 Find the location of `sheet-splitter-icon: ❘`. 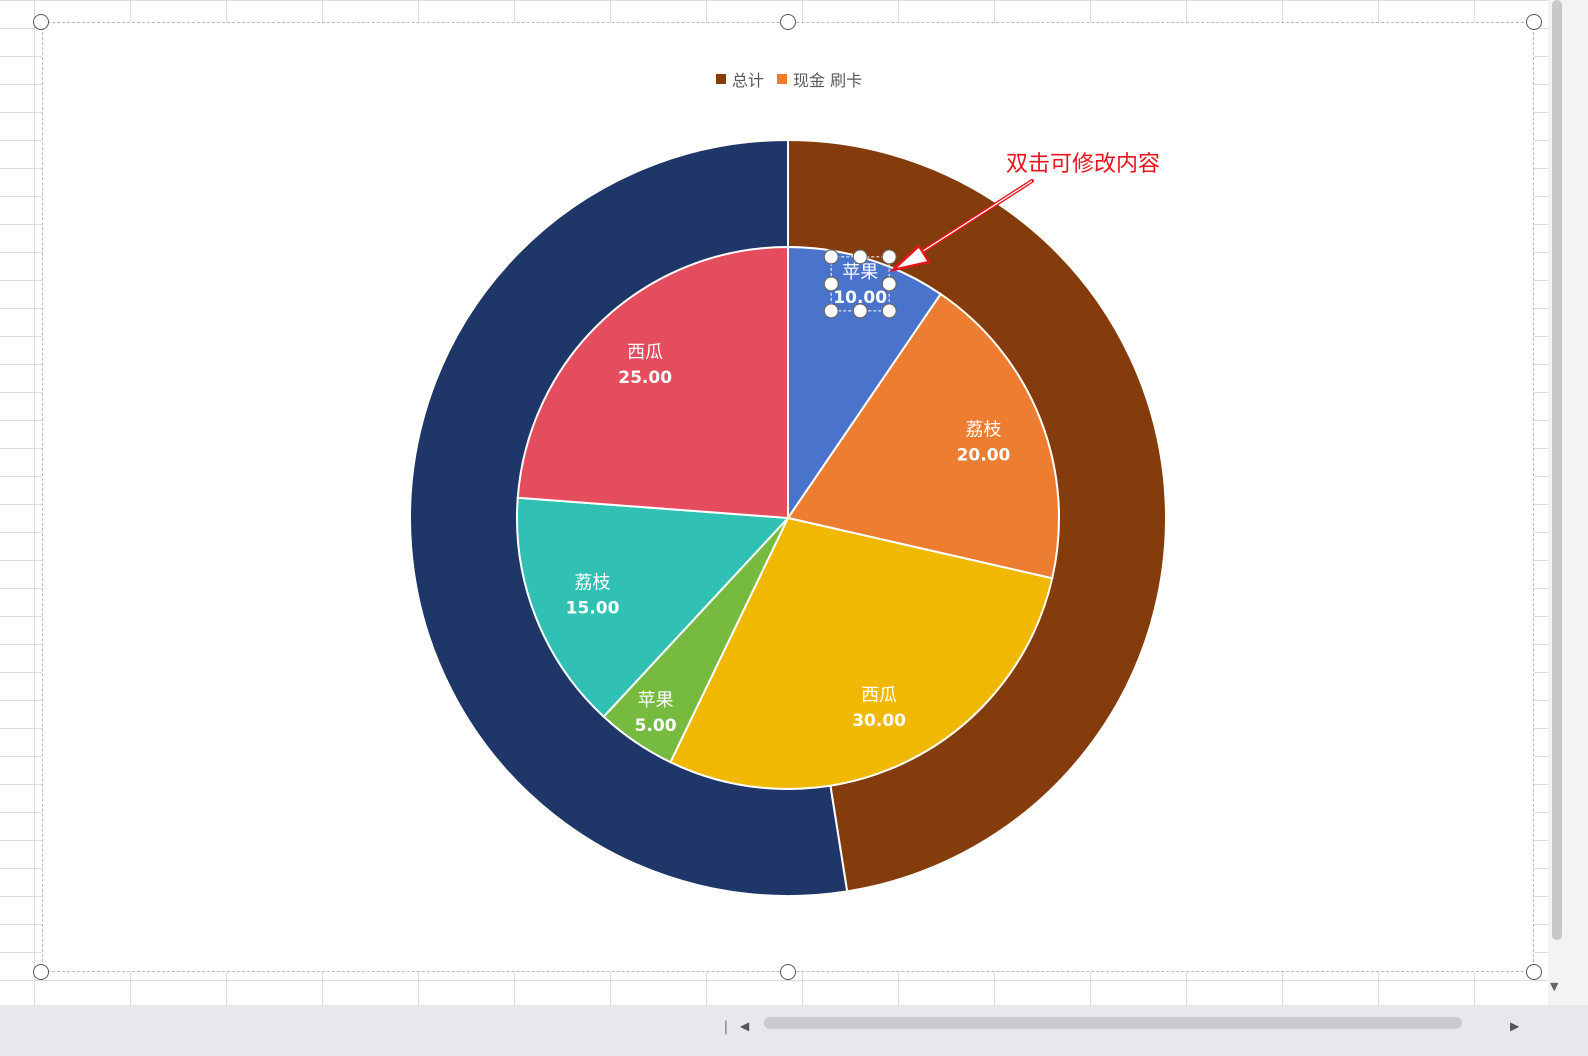

sheet-splitter-icon: ❘ is located at coordinates (726, 1027).